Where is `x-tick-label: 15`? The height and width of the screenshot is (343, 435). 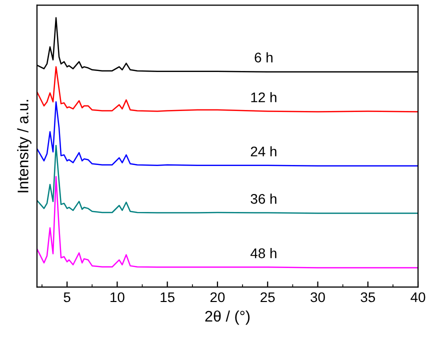
x-tick-label: 15 is located at coordinates (167, 297).